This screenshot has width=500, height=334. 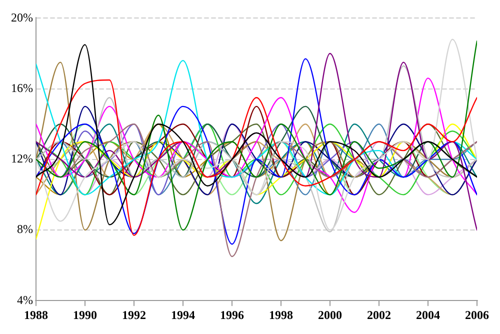 I want to click on x-tick-label: 1988, so click(x=36, y=315).